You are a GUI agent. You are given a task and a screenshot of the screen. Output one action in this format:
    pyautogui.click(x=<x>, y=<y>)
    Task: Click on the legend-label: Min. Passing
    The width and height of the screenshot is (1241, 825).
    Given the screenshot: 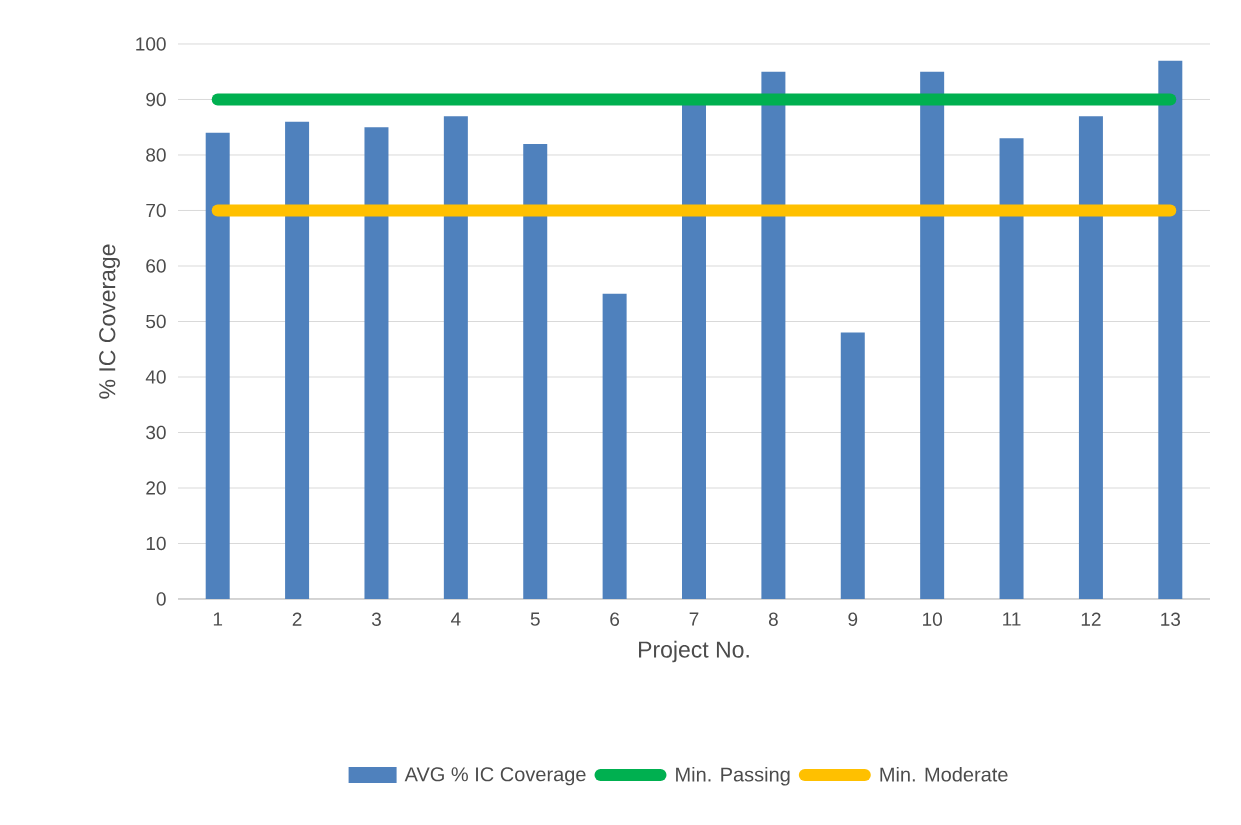 What is the action you would take?
    pyautogui.click(x=733, y=776)
    